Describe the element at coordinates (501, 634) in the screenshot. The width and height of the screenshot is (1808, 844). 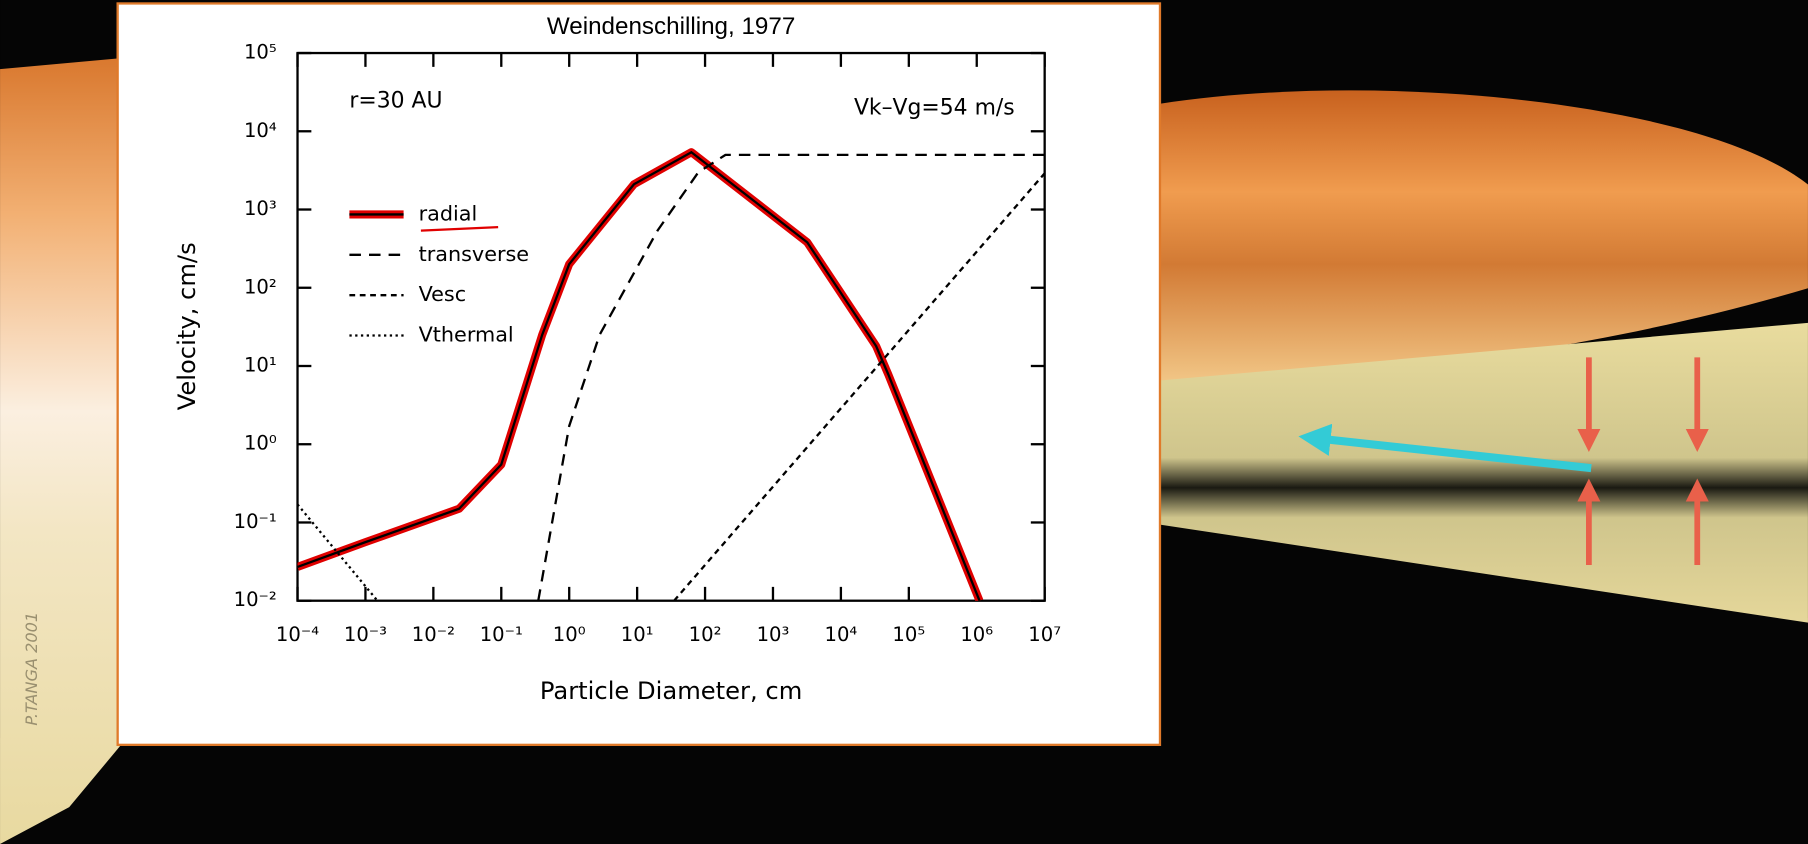
I see `x-tick-label: 10⁻¹` at that location.